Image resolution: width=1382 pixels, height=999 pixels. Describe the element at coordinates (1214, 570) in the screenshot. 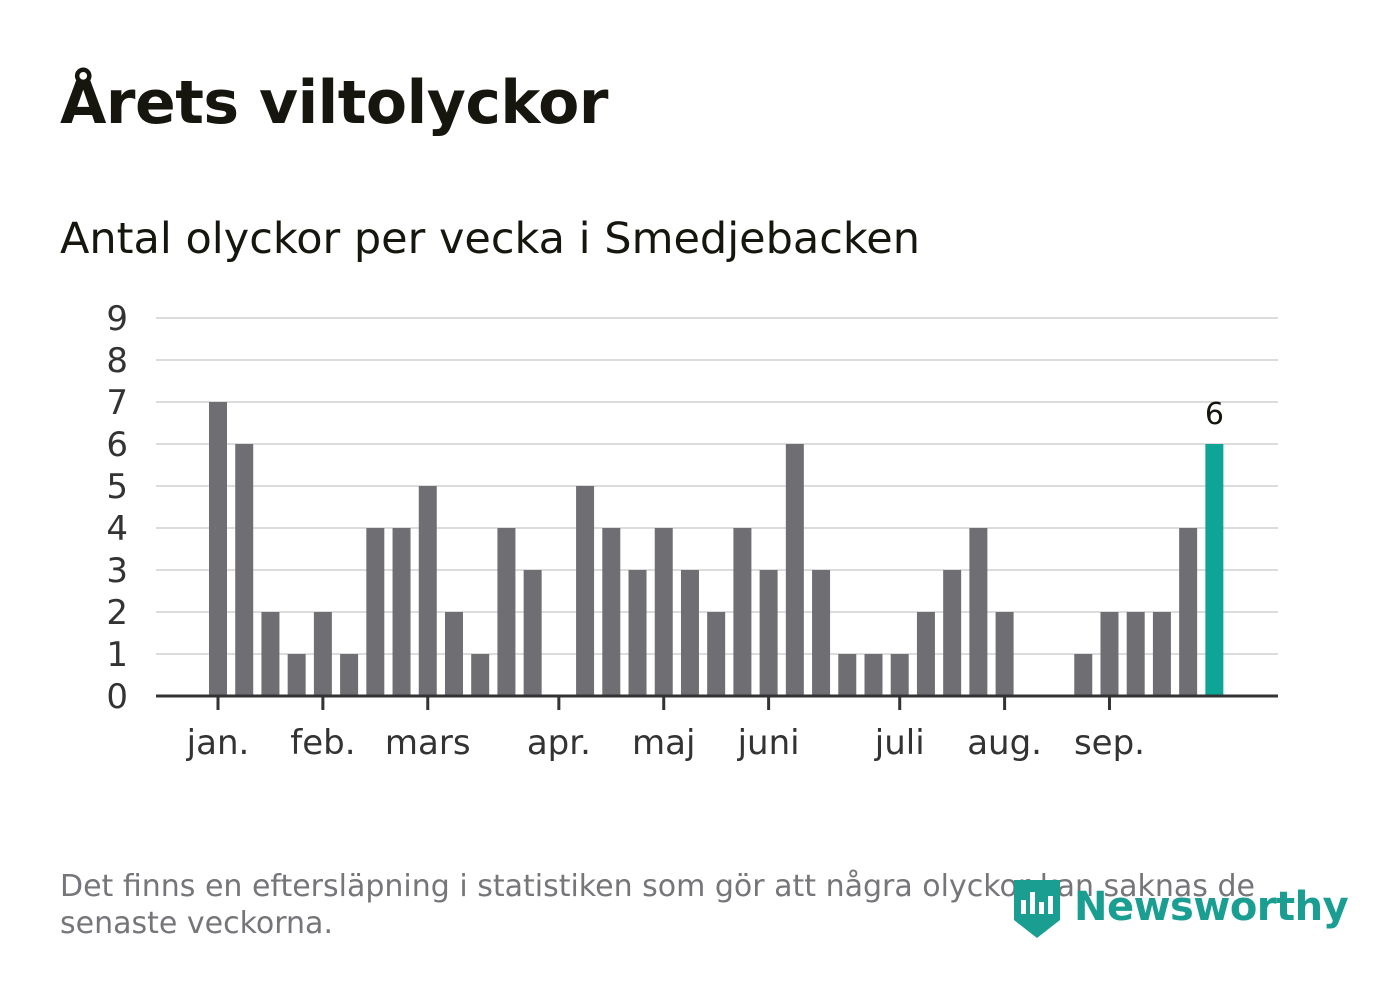

I see `highlight-bar` at that location.